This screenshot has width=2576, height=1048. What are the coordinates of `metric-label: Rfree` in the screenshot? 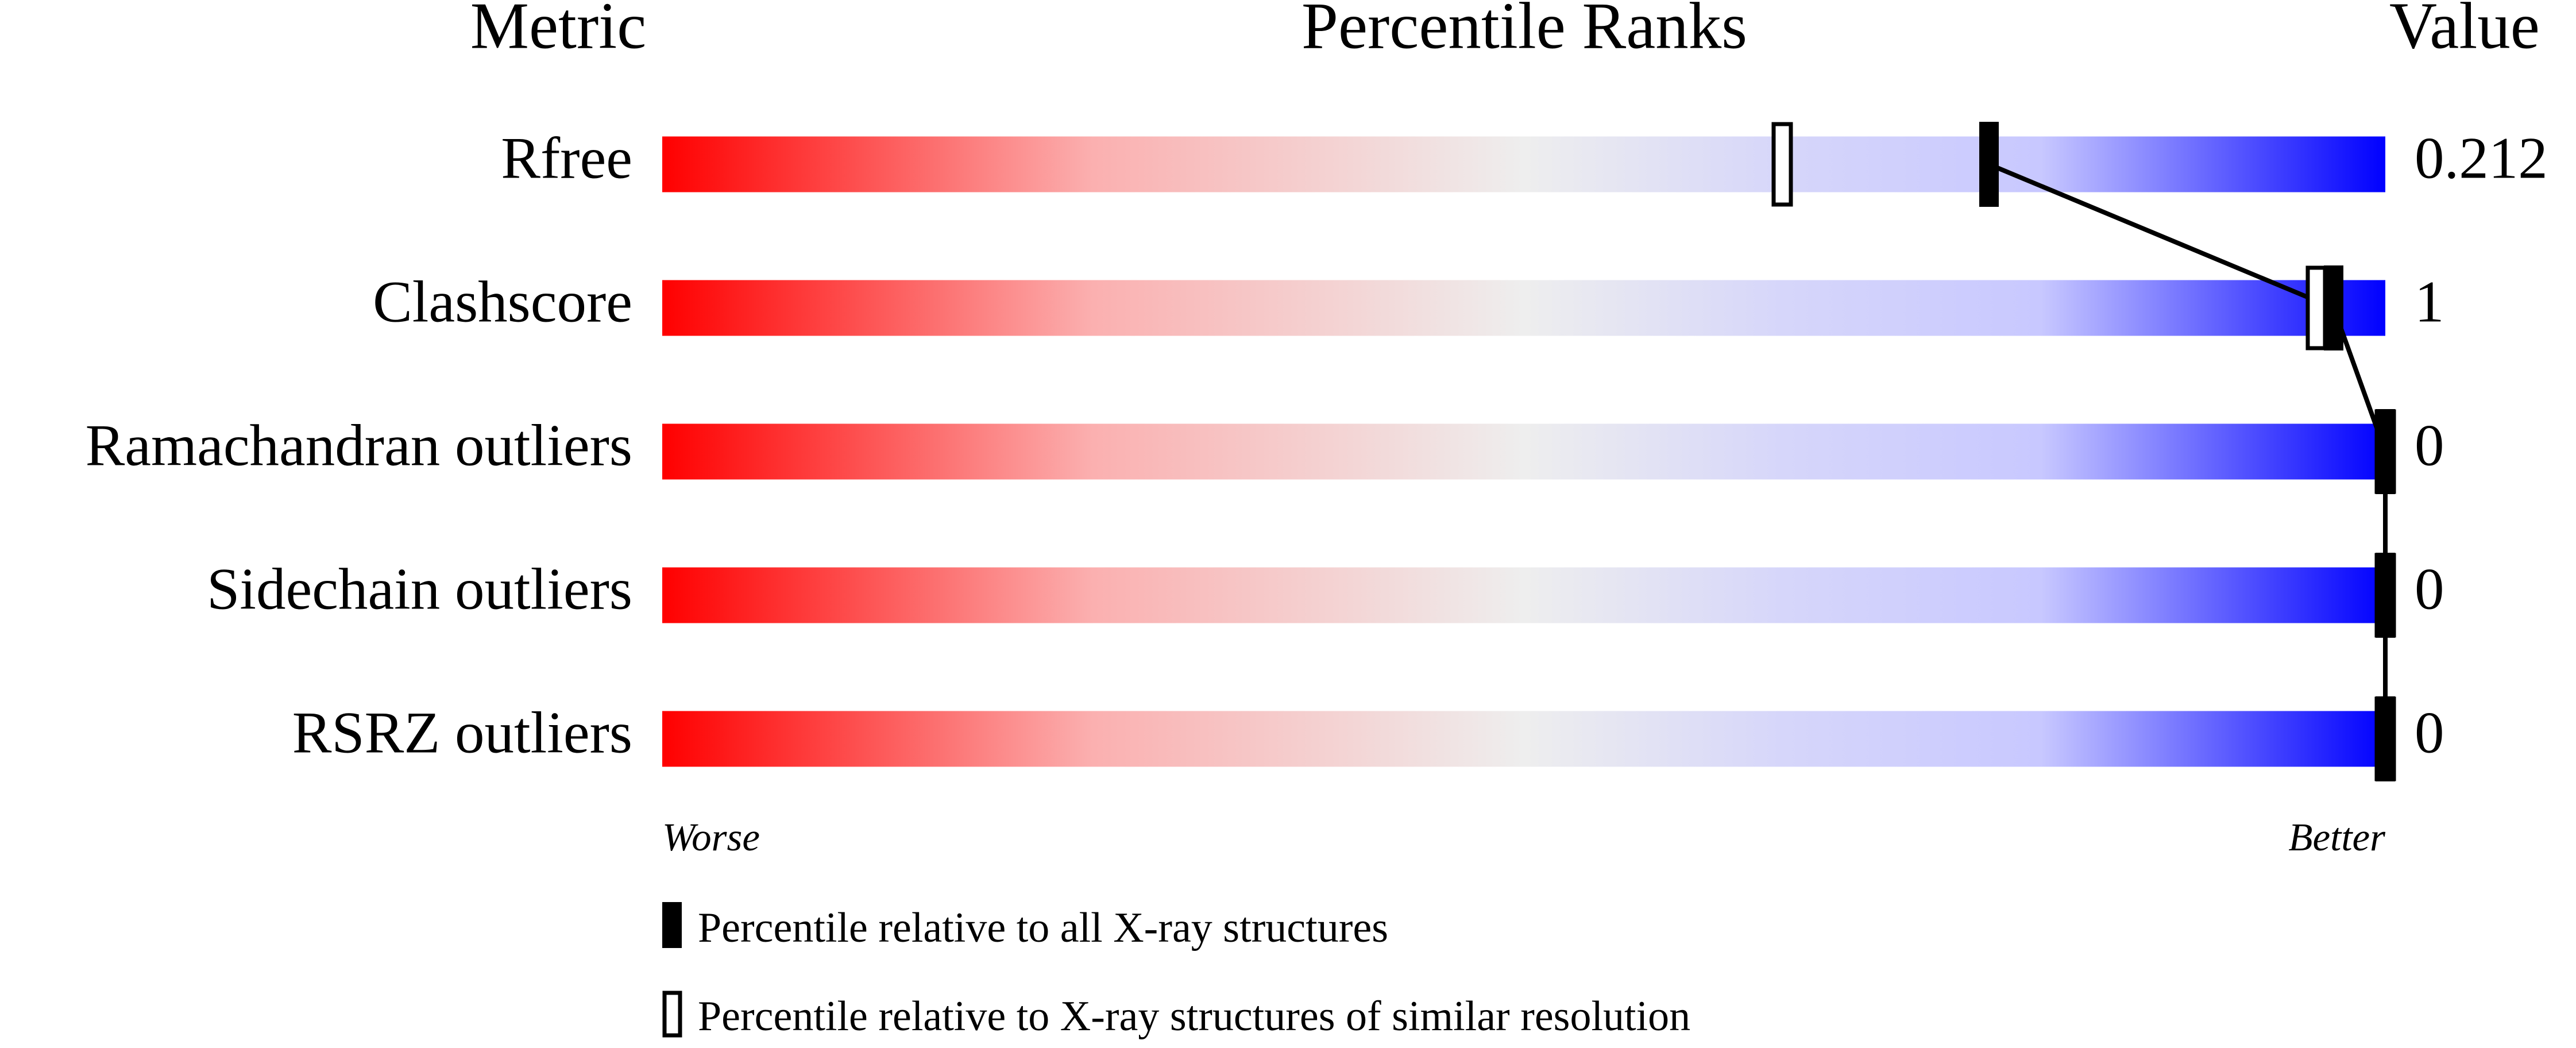 It's located at (566, 158).